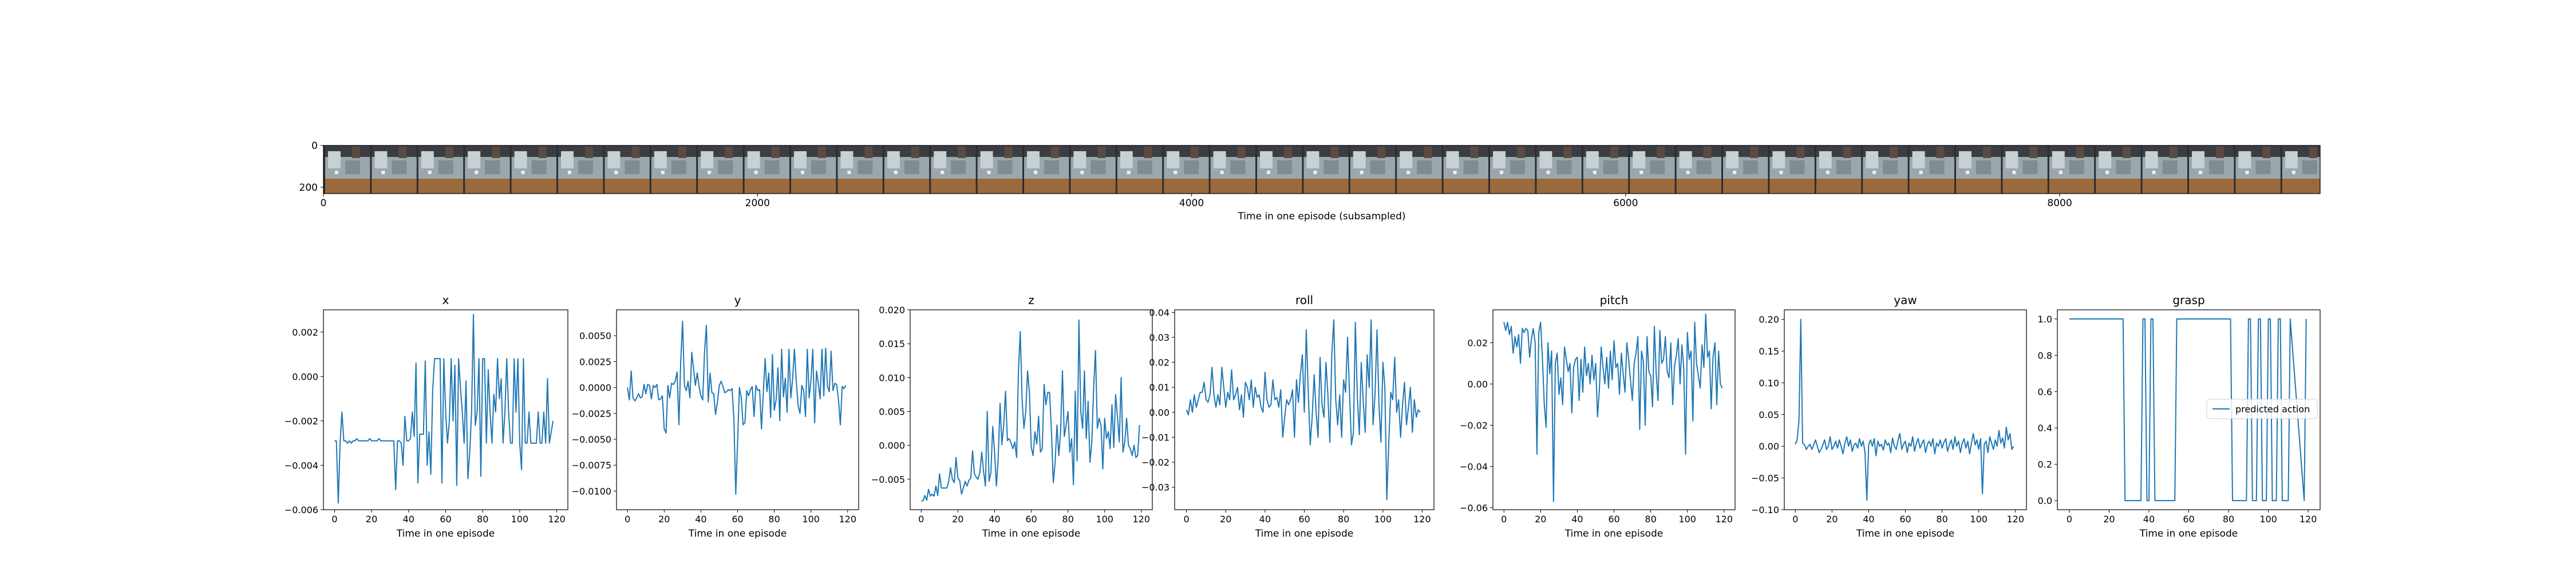 This screenshot has height=575, width=2576. Describe the element at coordinates (324, 203) in the screenshot. I see `strip-x-tick-label: 0` at that location.